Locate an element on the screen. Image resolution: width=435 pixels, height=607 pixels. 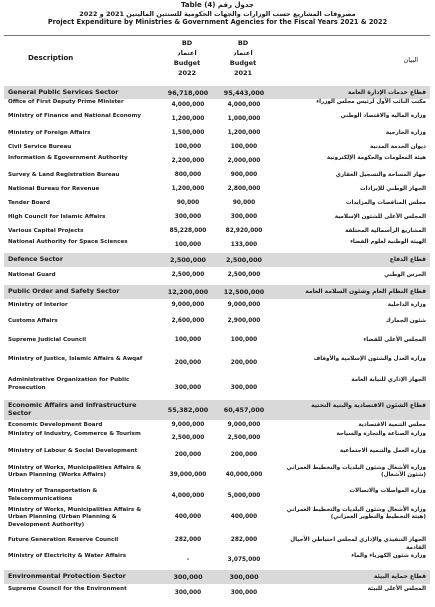
budget-2022-currency: BD is located at coordinates (187, 43).